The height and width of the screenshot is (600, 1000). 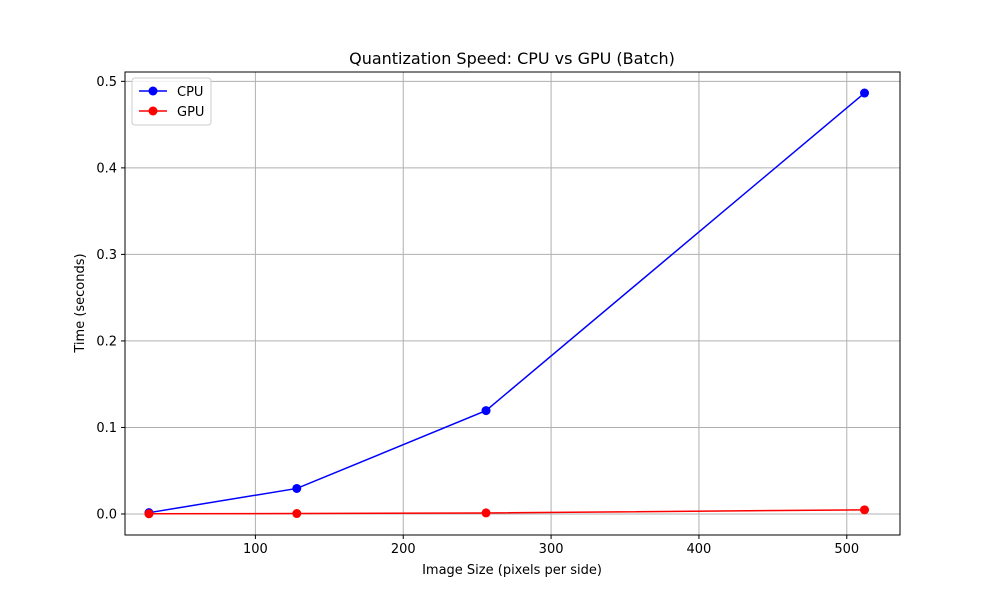 I want to click on chart-title: Quantization Speed: CPU vs GPU (Batch), so click(x=512, y=58).